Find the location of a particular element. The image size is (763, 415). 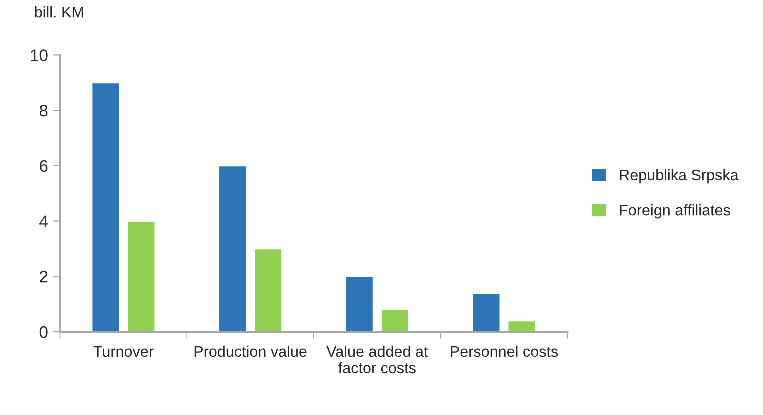

x-tick-label: Personnel costs is located at coordinates (504, 352).